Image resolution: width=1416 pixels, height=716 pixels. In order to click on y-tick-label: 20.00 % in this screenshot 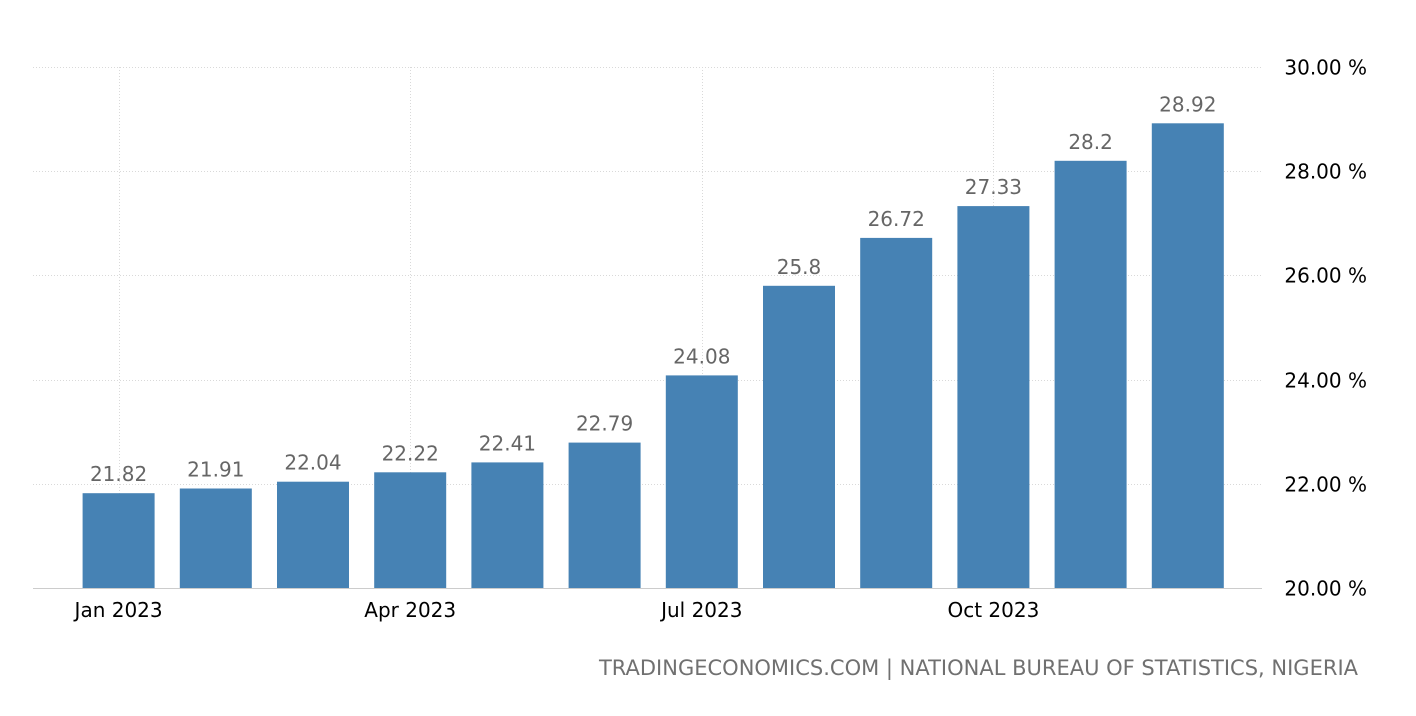, I will do `click(1325, 589)`.